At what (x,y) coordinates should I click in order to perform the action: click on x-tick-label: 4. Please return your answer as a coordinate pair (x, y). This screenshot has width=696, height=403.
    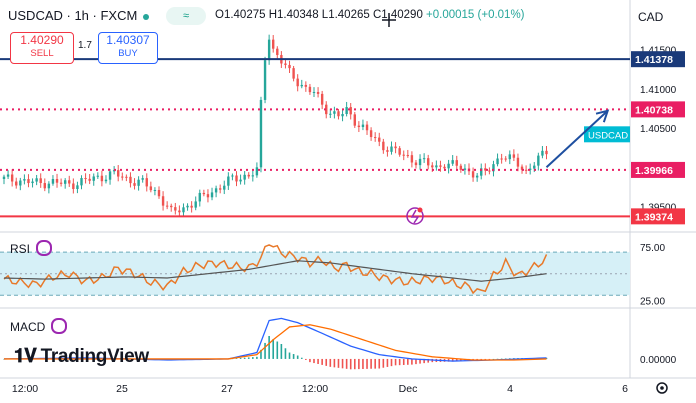
    Looking at the image, I should click on (510, 389).